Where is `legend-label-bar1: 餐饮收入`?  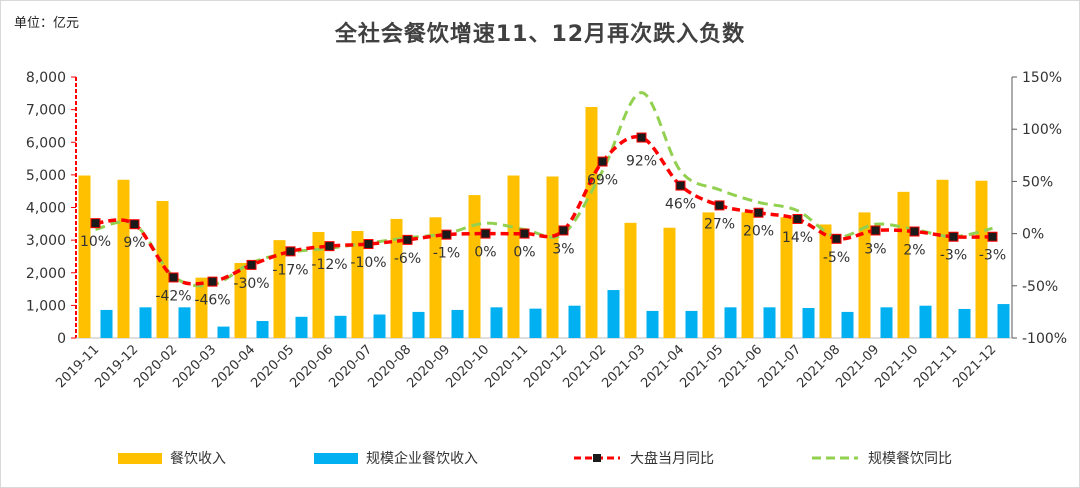
legend-label-bar1: 餐饮收入 is located at coordinates (198, 459).